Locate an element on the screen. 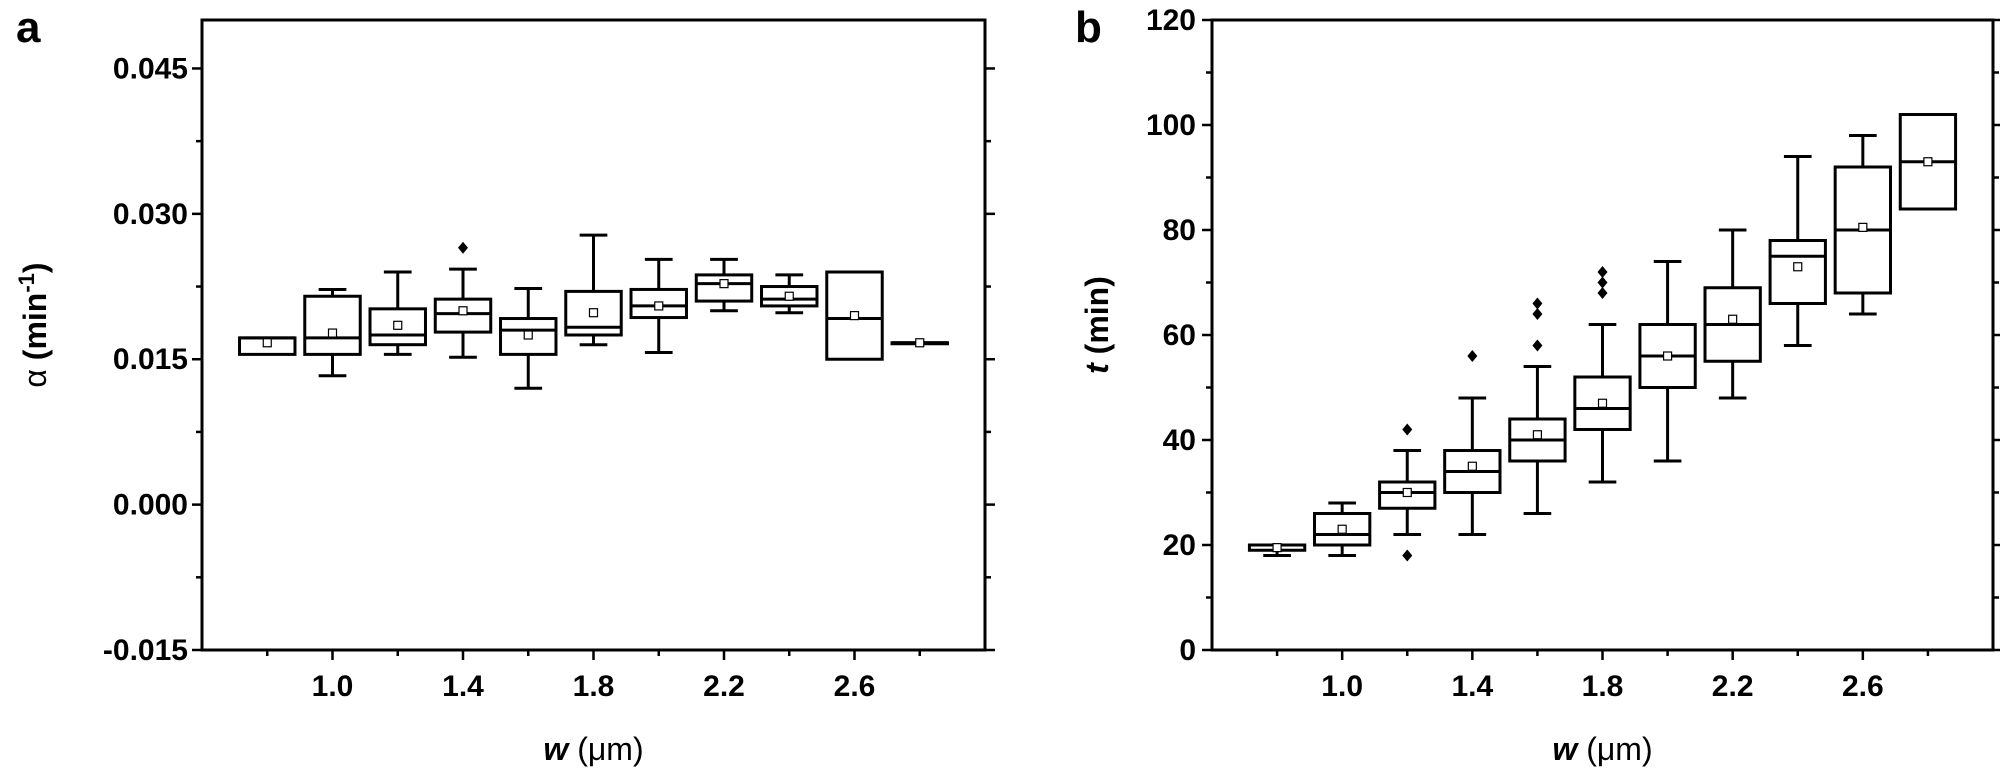 Image resolution: width=2000 pixels, height=774 pixels. y-axis-unit: (min is located at coordinates (35, 331).